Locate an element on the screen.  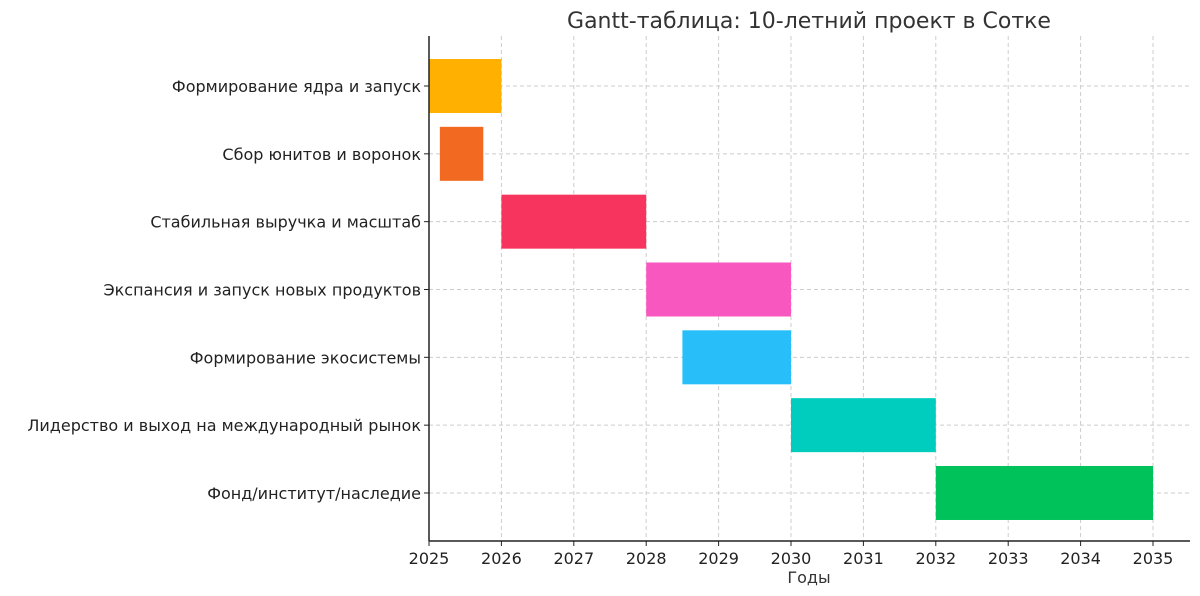
task-label: Сбор юнитов и воронок is located at coordinates (321, 154).